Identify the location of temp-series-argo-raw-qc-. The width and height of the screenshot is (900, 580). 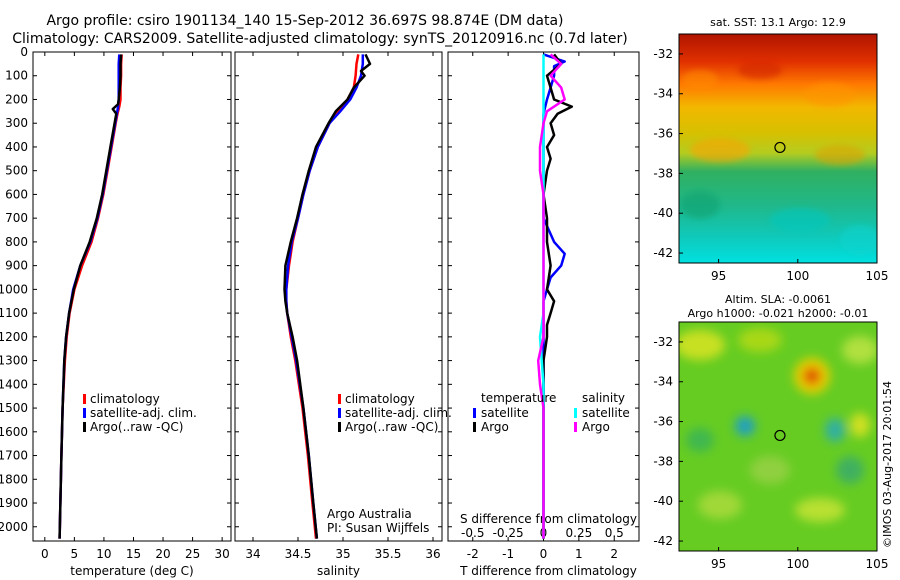
(90, 296).